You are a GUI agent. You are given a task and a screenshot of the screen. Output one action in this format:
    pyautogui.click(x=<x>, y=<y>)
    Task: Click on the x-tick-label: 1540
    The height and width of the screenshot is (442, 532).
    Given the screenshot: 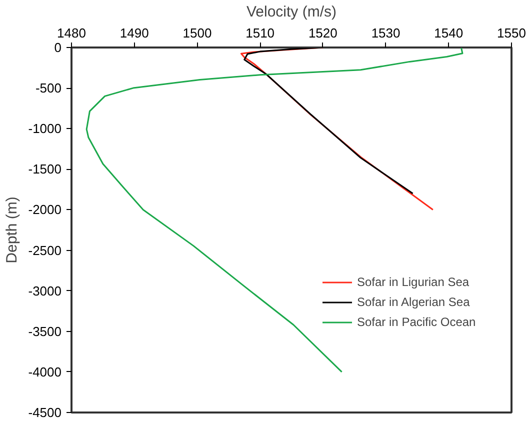 What is the action you would take?
    pyautogui.click(x=449, y=33)
    